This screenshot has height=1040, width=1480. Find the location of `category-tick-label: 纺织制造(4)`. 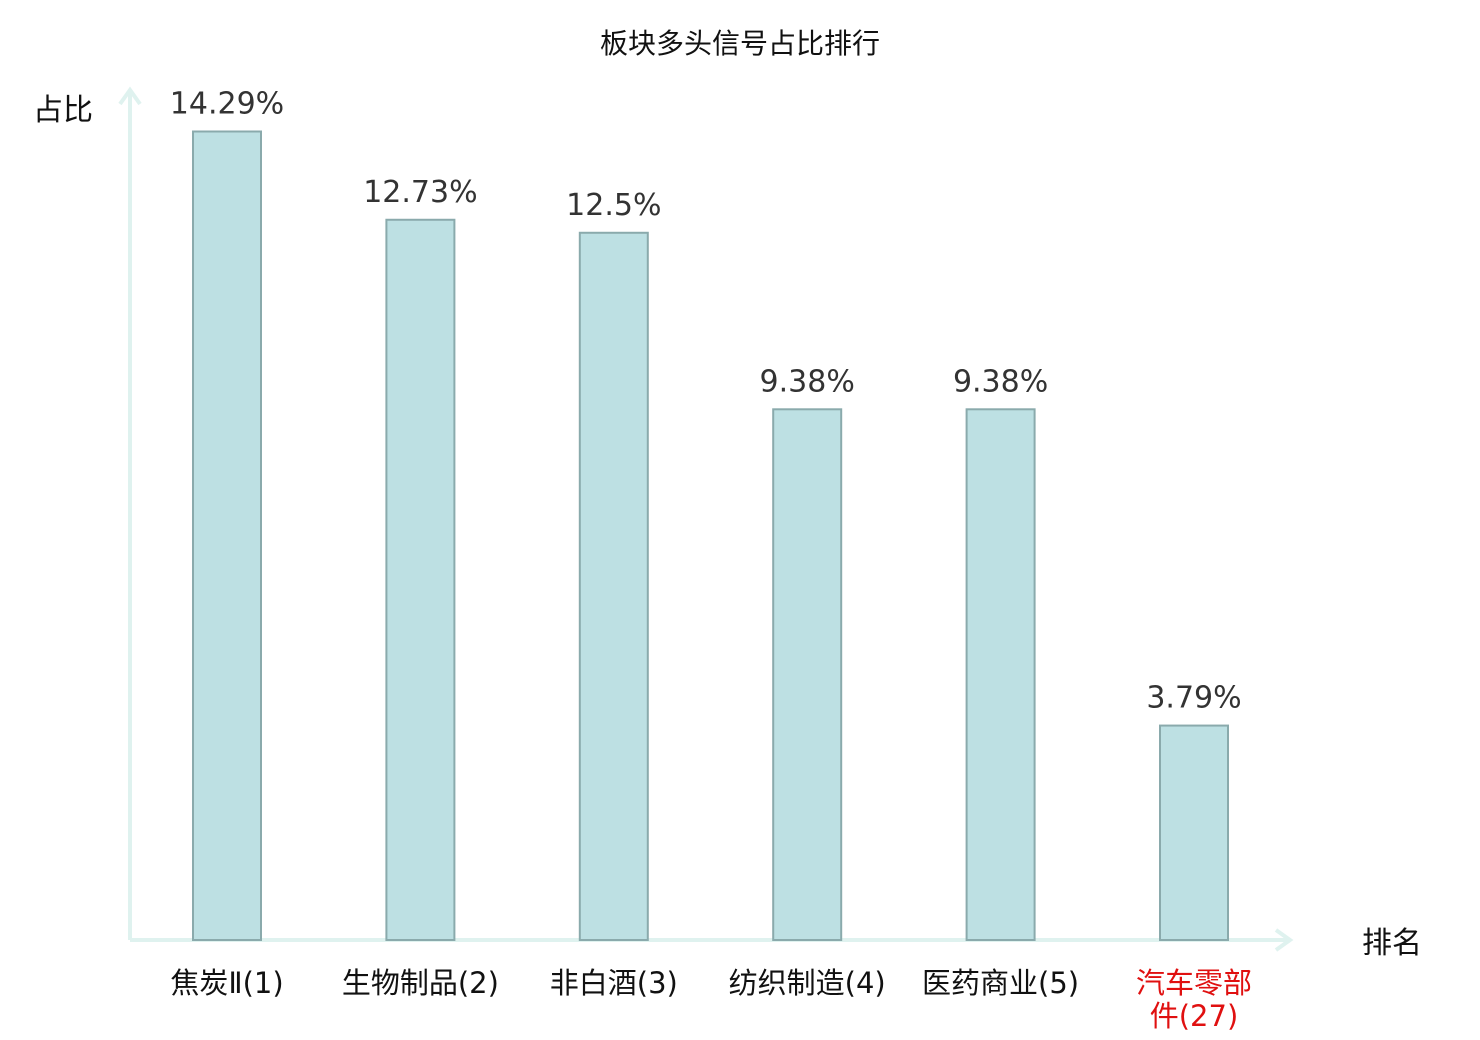

category-tick-label: 纺织制造(4) is located at coordinates (807, 983).